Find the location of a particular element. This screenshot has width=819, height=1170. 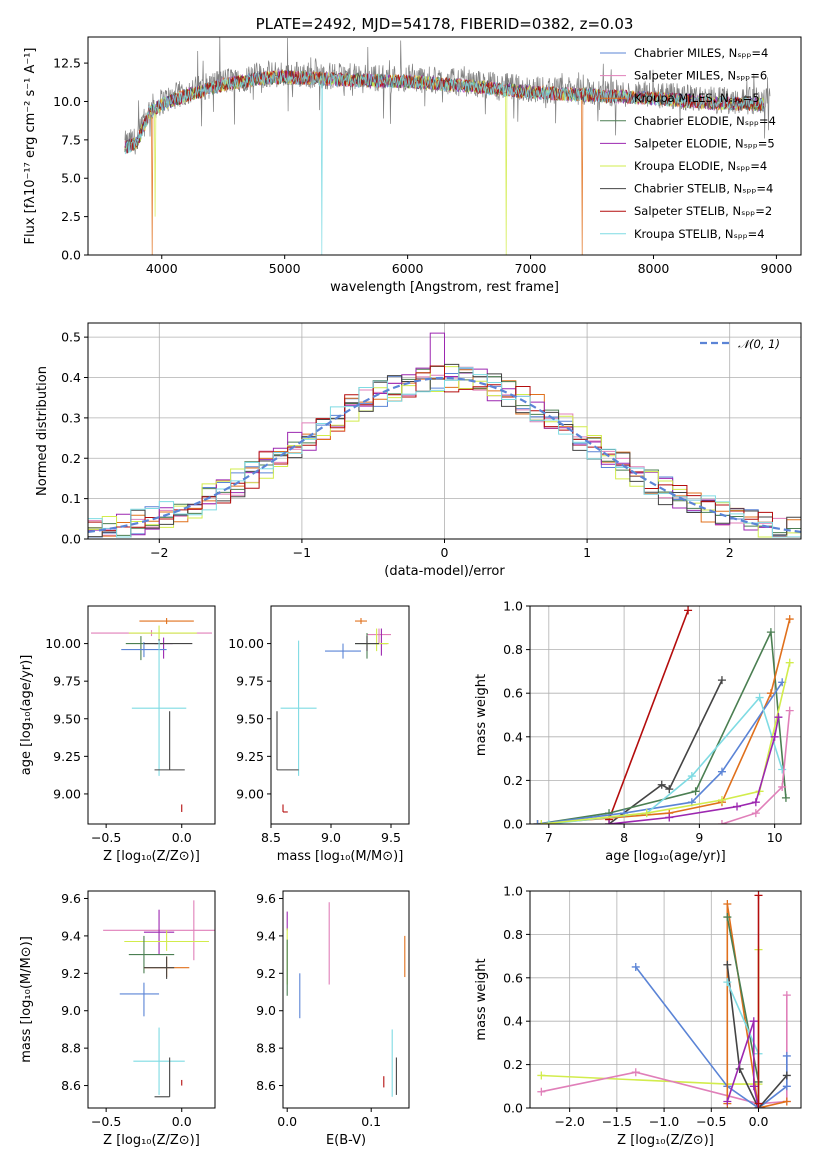

y-tick-label: 9.75 is located at coordinates (250, 681).